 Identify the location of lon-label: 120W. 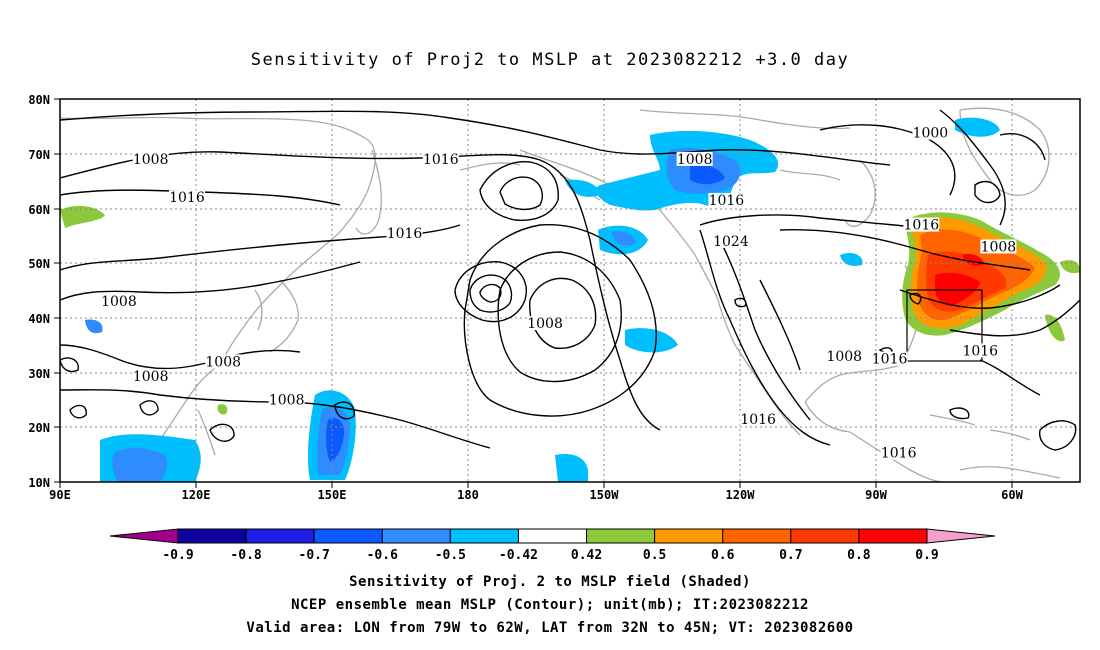
(741, 495).